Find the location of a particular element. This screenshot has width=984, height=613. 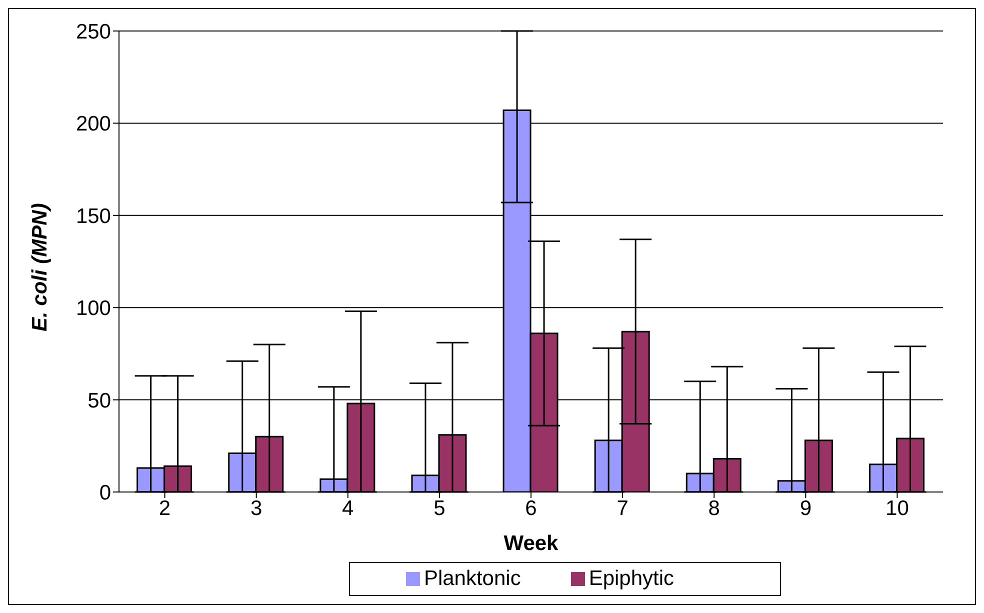

y-tick-label: 200 is located at coordinates (93, 124).